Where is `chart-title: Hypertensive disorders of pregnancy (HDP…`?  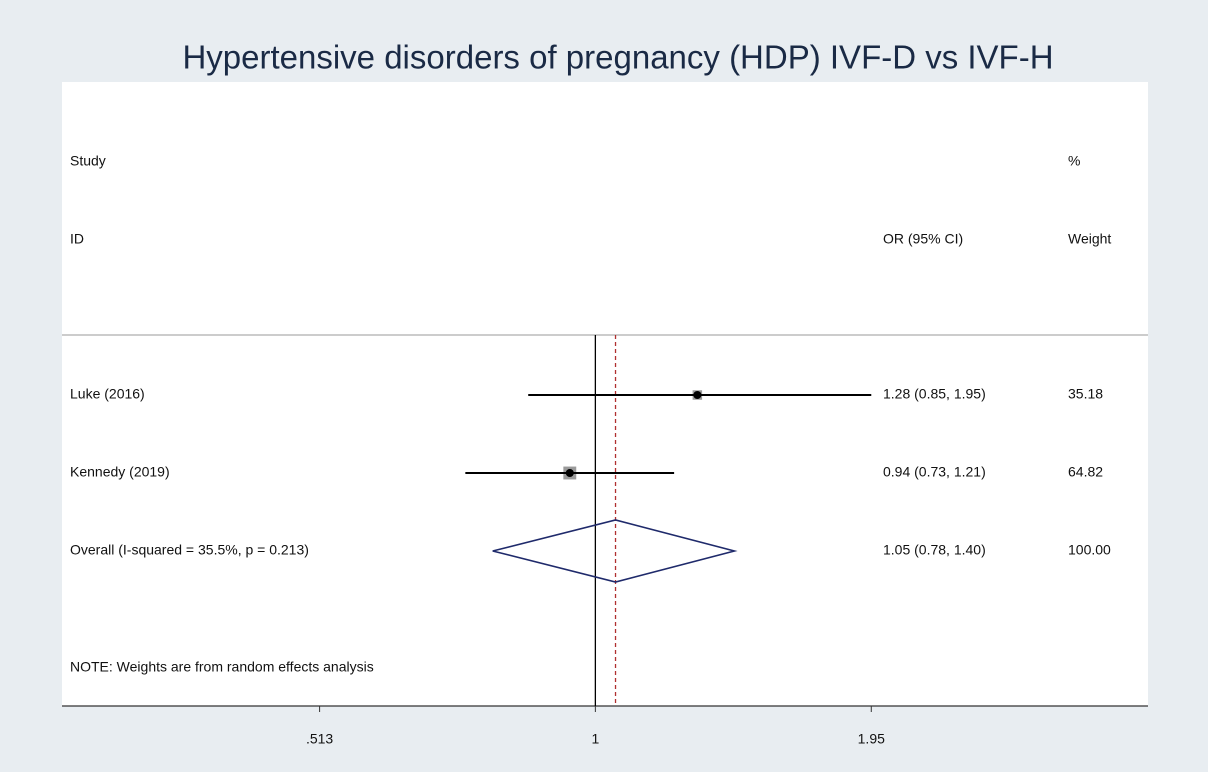
chart-title: Hypertensive disorders of pregnancy (HDP… is located at coordinates (617, 57).